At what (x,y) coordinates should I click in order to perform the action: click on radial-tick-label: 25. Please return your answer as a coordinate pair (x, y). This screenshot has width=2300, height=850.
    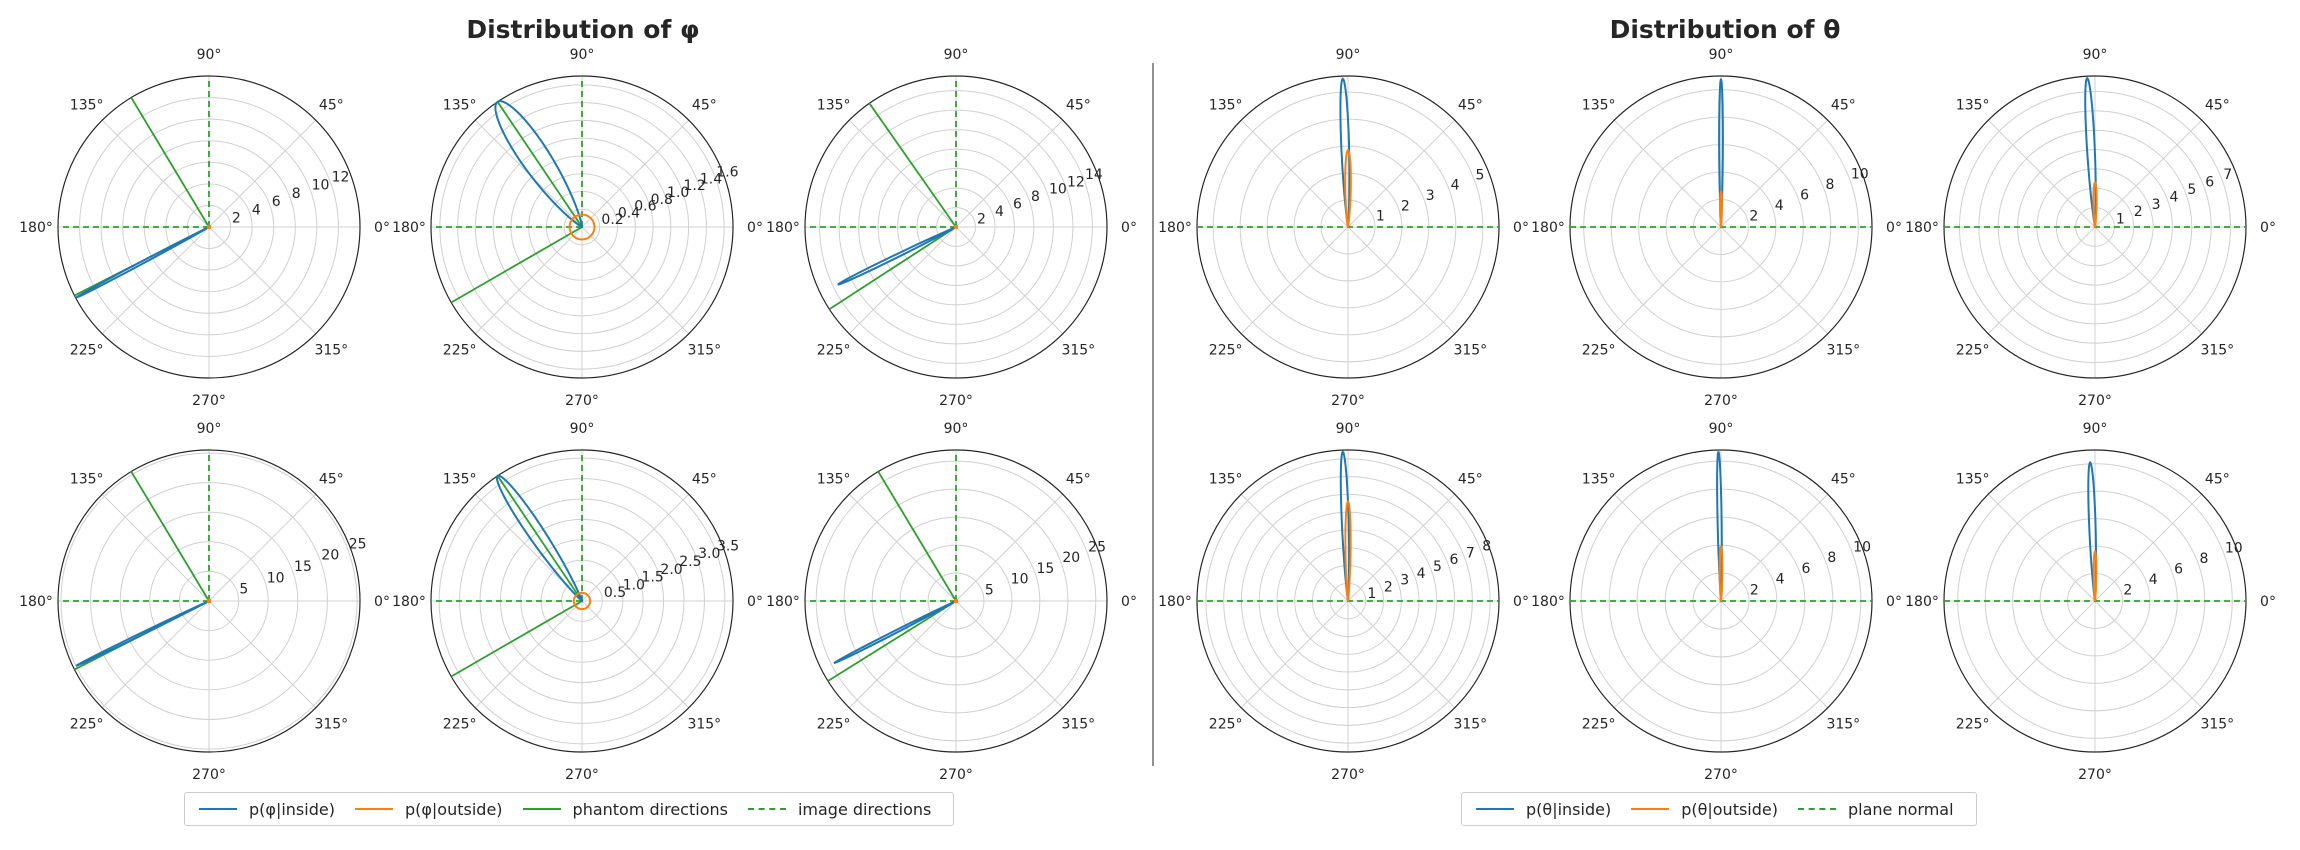
    Looking at the image, I should click on (1097, 547).